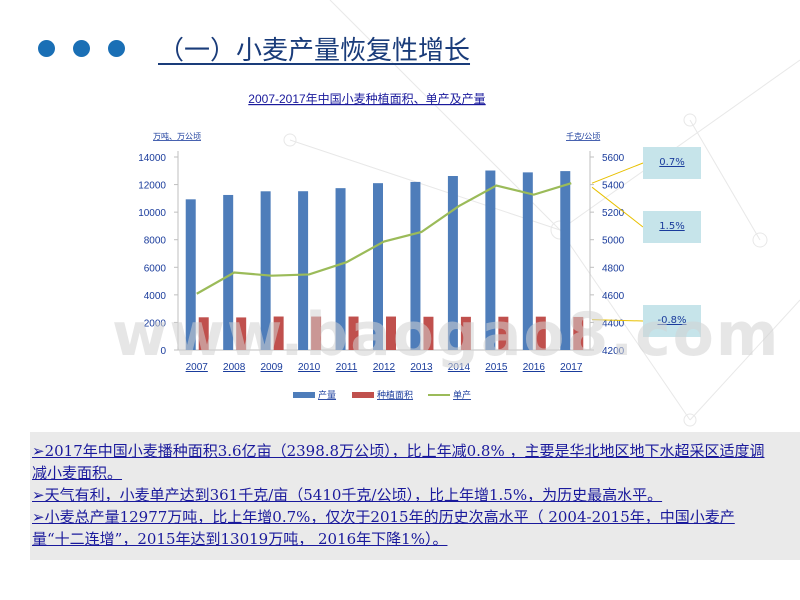 The width and height of the screenshot is (800, 600). I want to click on legend-area-label: 种植面积, so click(395, 394).